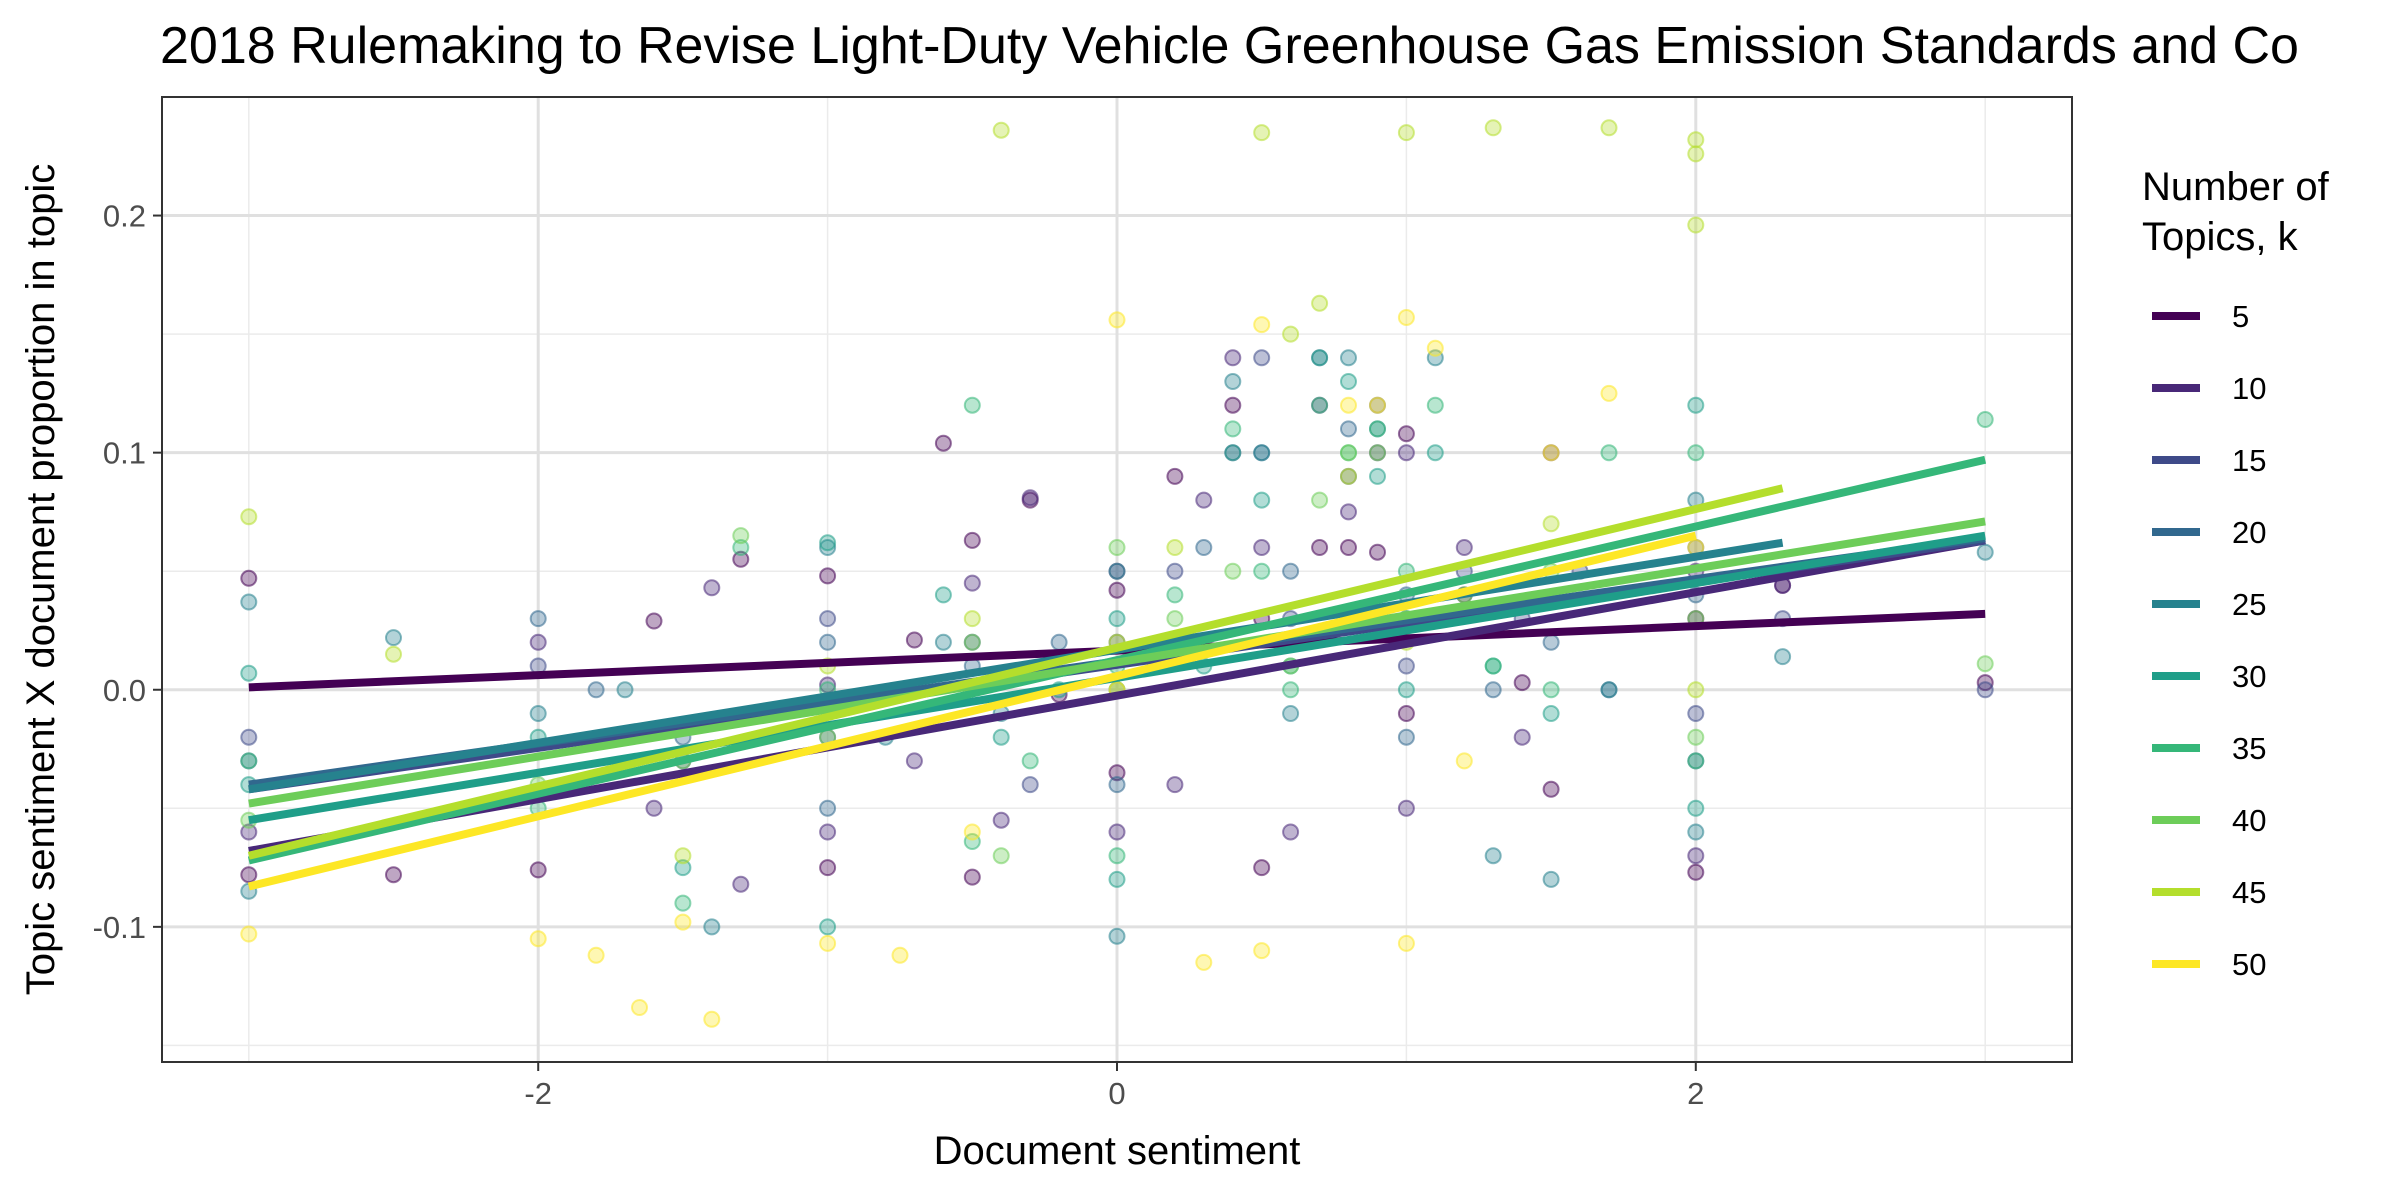  What do you see at coordinates (119, 927) in the screenshot?
I see `y-tick-label: -0.1` at bounding box center [119, 927].